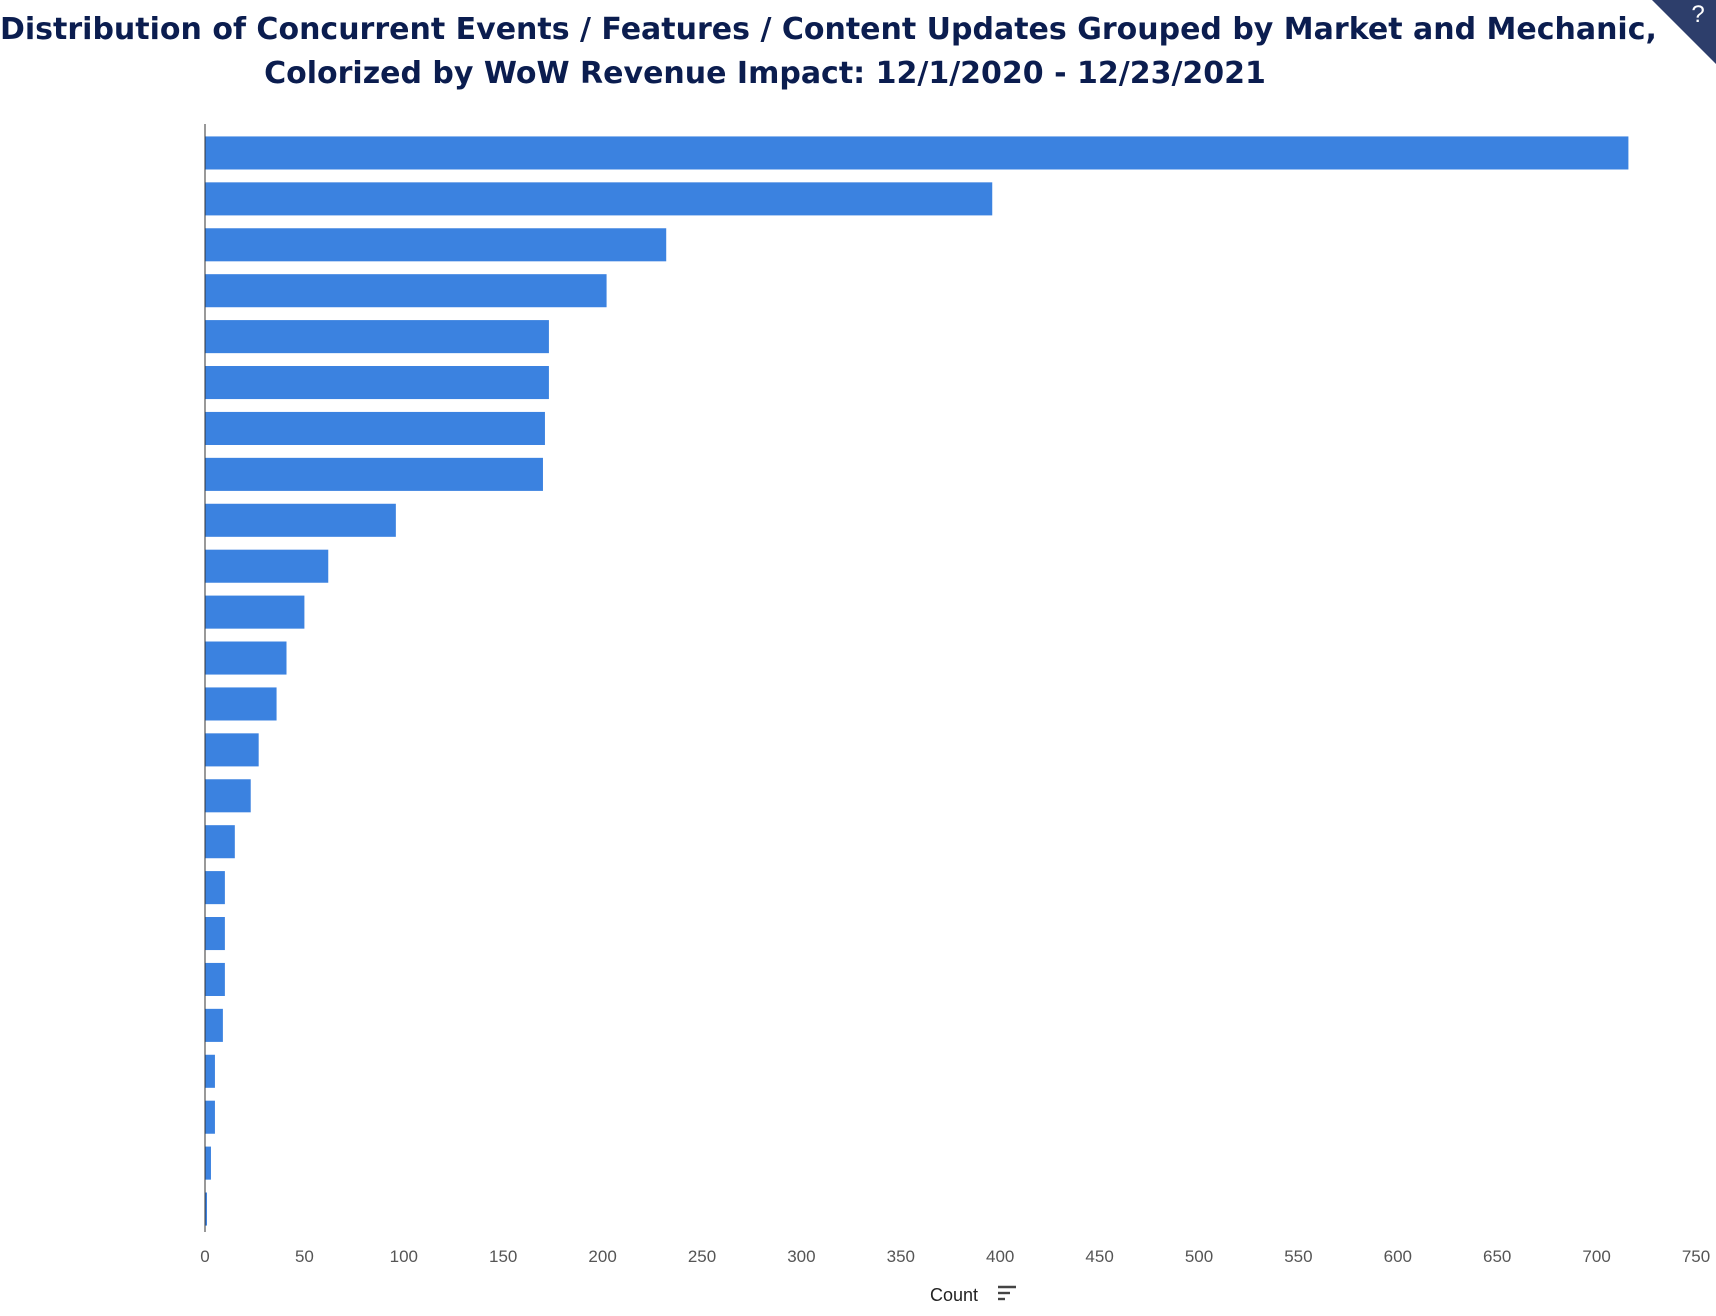 This screenshot has height=1316, width=1716. I want to click on x-tick-label-500: 500, so click(1199, 1256).